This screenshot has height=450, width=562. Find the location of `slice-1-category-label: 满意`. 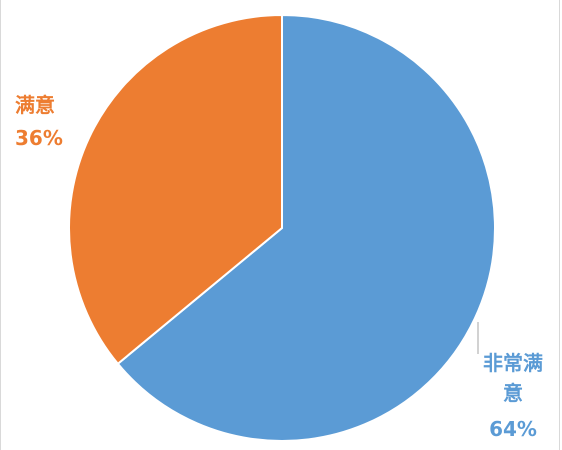

slice-1-category-label: 满意 is located at coordinates (35, 105).